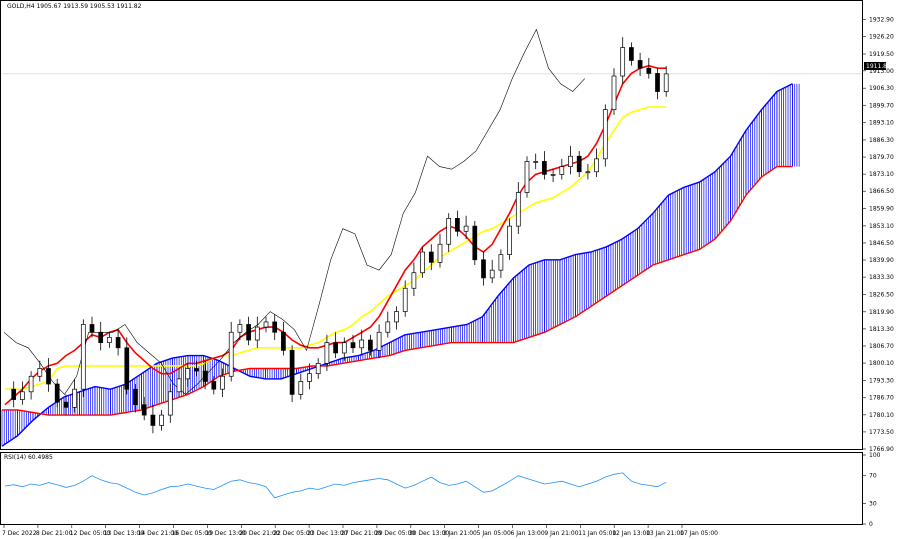 This screenshot has height=539, width=900. What do you see at coordinates (881, 346) in the screenshot?
I see `y-tick-label: 1806.70` at bounding box center [881, 346].